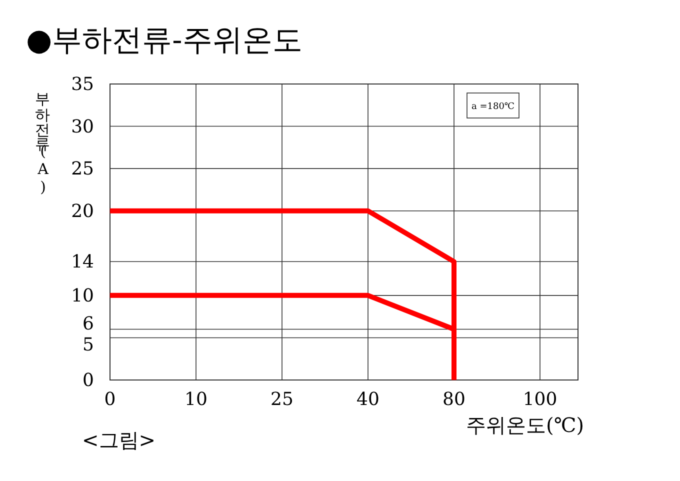 This screenshot has height=481, width=680. Describe the element at coordinates (82, 262) in the screenshot. I see `y-tick-label: 14` at that location.